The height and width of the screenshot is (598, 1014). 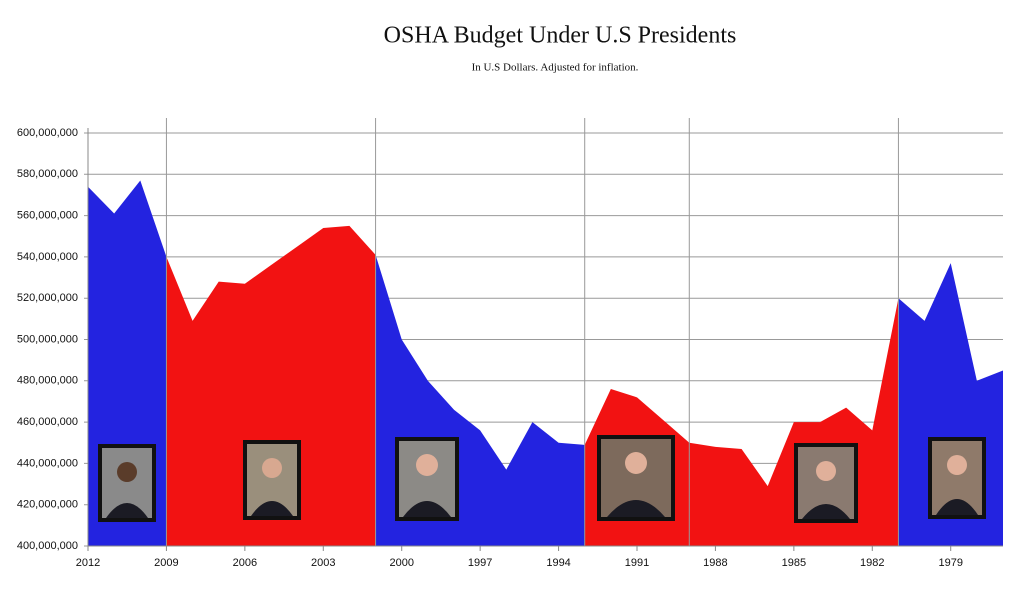 I want to click on y-tick-label: 600,000,000, so click(x=47, y=133).